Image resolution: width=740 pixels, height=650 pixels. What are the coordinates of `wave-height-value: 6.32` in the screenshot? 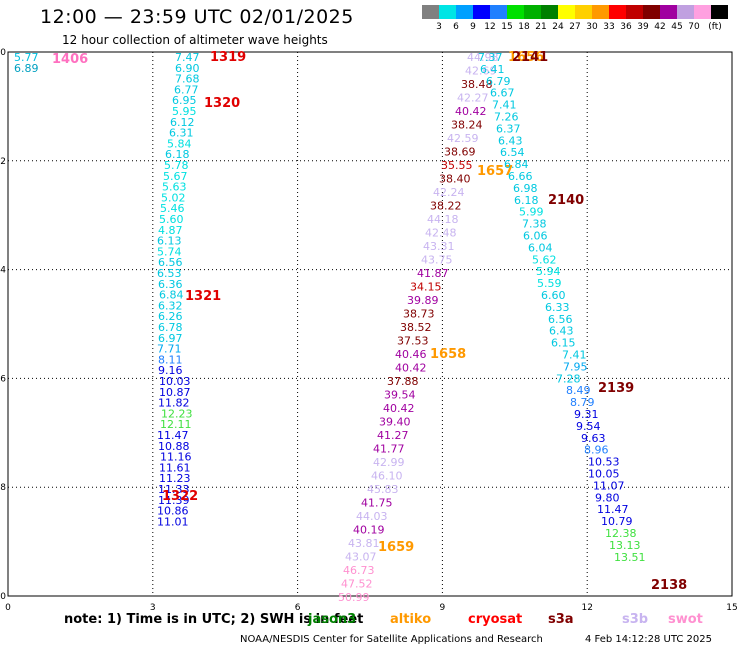 It's located at (170, 305).